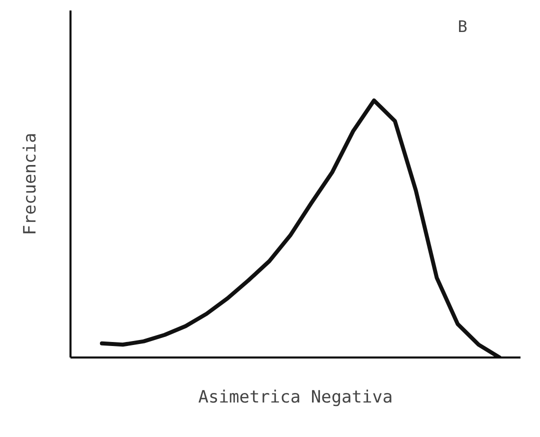 This screenshot has width=540, height=437. What do you see at coordinates (30, 184) in the screenshot?
I see `y-axis-title: Frecuencia` at bounding box center [30, 184].